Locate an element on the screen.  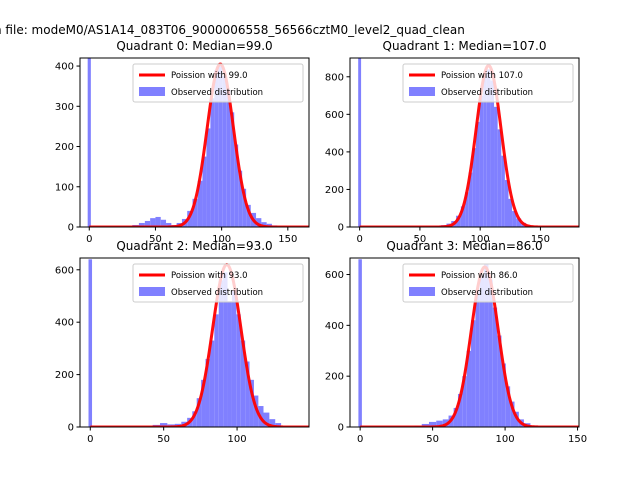
panel-title: Quadrant 2: Median=93.0 is located at coordinates (194, 246).